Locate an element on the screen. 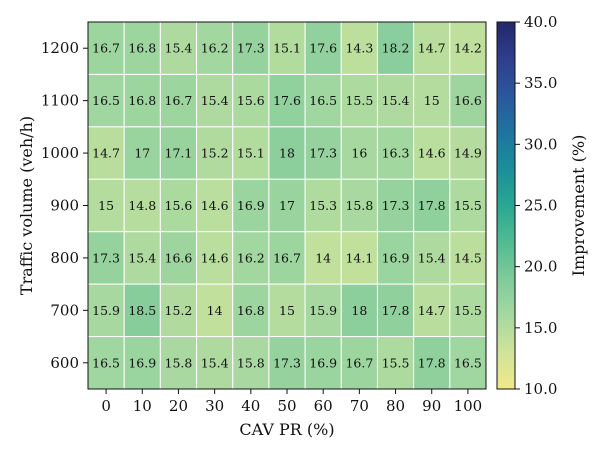  y-axis-ticks: 1200 1100 1000 900 800 700 600 is located at coordinates (64, 205).